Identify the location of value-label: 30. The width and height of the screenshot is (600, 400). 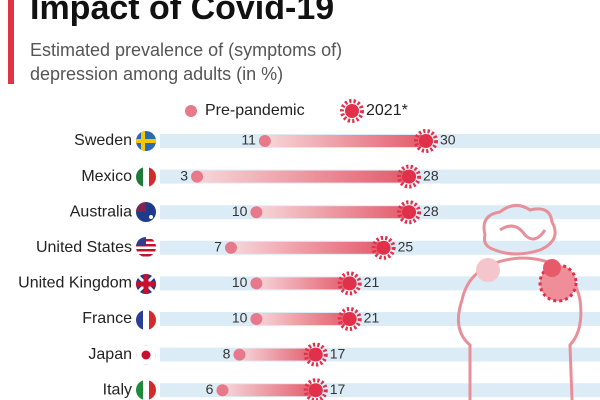
(448, 140).